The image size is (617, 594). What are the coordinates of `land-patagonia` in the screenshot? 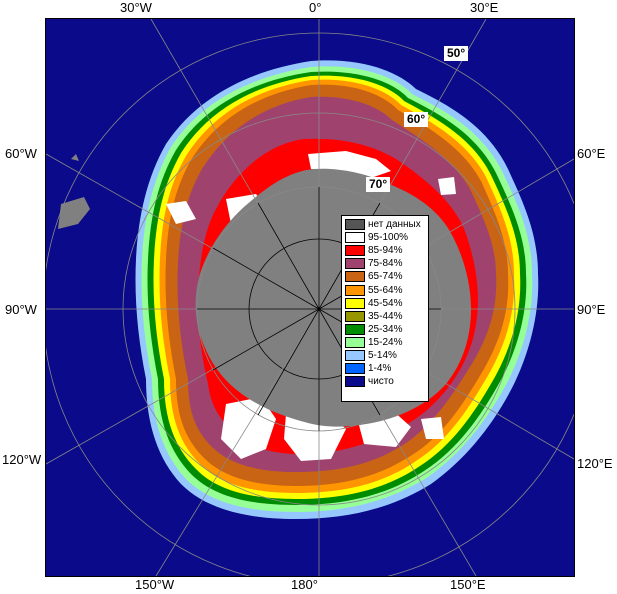 It's located at (74, 213).